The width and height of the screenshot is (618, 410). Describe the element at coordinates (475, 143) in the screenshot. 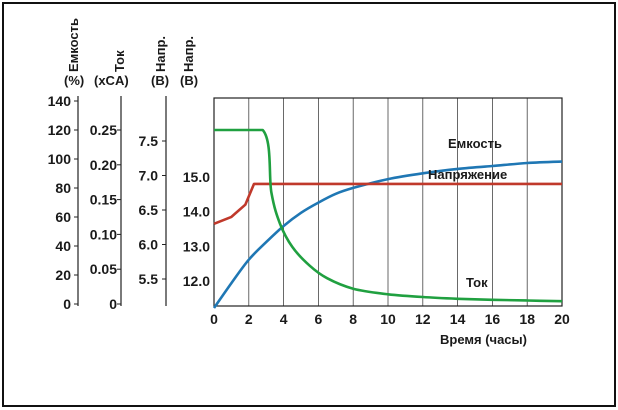

I see `series-label-capacity: Емкость` at that location.